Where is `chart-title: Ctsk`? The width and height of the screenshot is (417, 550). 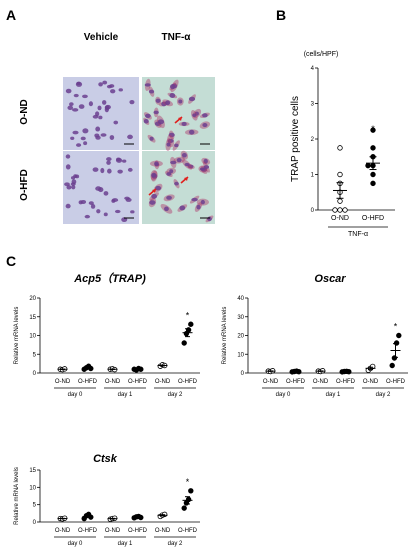 chart-title: Ctsk is located at coordinates (105, 459).